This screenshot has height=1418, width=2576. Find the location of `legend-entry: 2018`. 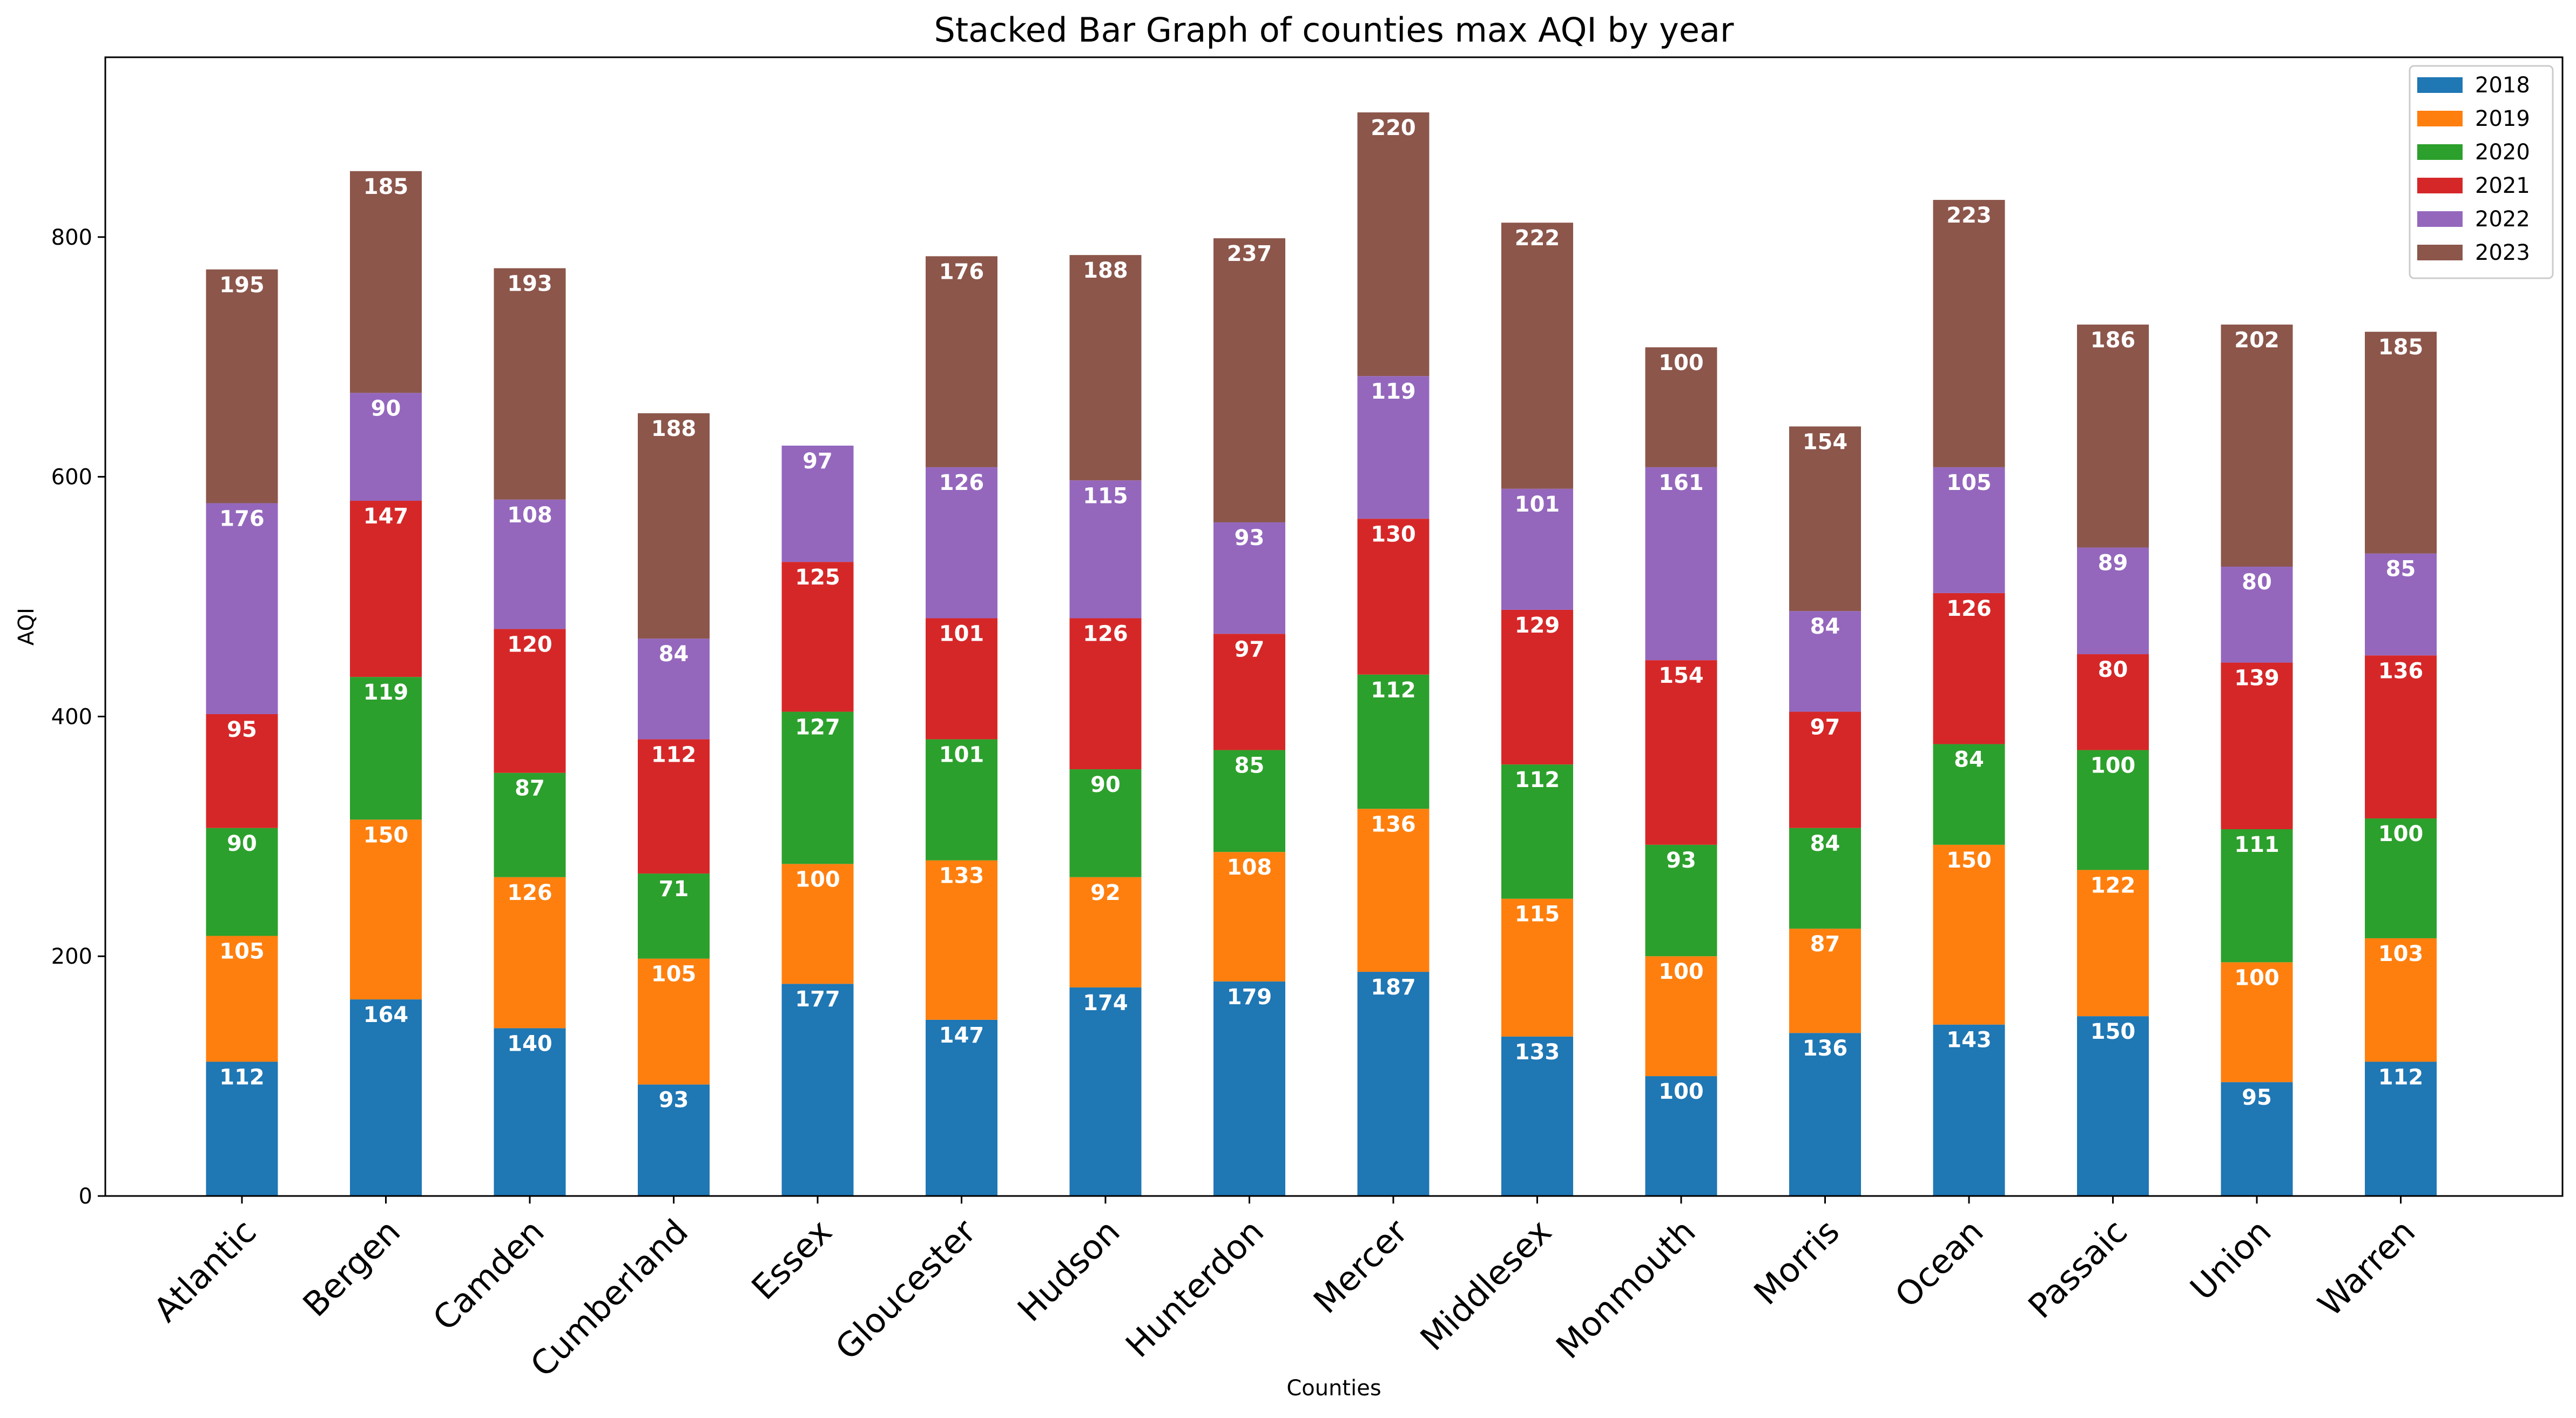

legend-entry: 2018 is located at coordinates (2502, 85).